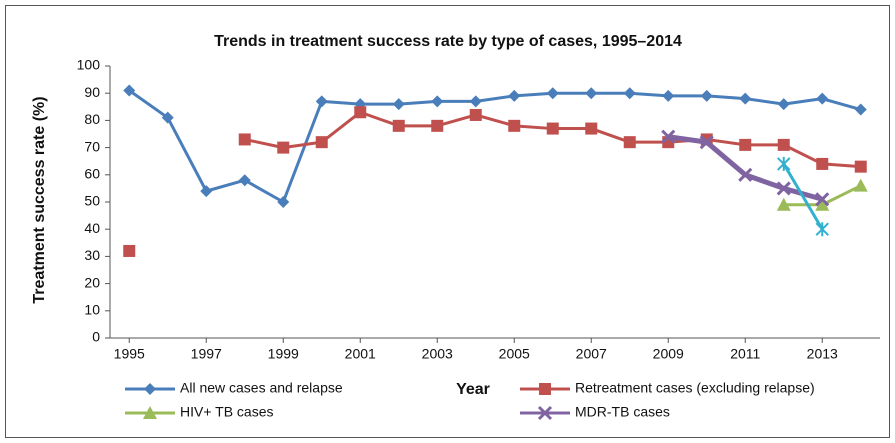 The width and height of the screenshot is (895, 443). Describe the element at coordinates (745, 354) in the screenshot. I see `x-tick-label: 2011` at that location.